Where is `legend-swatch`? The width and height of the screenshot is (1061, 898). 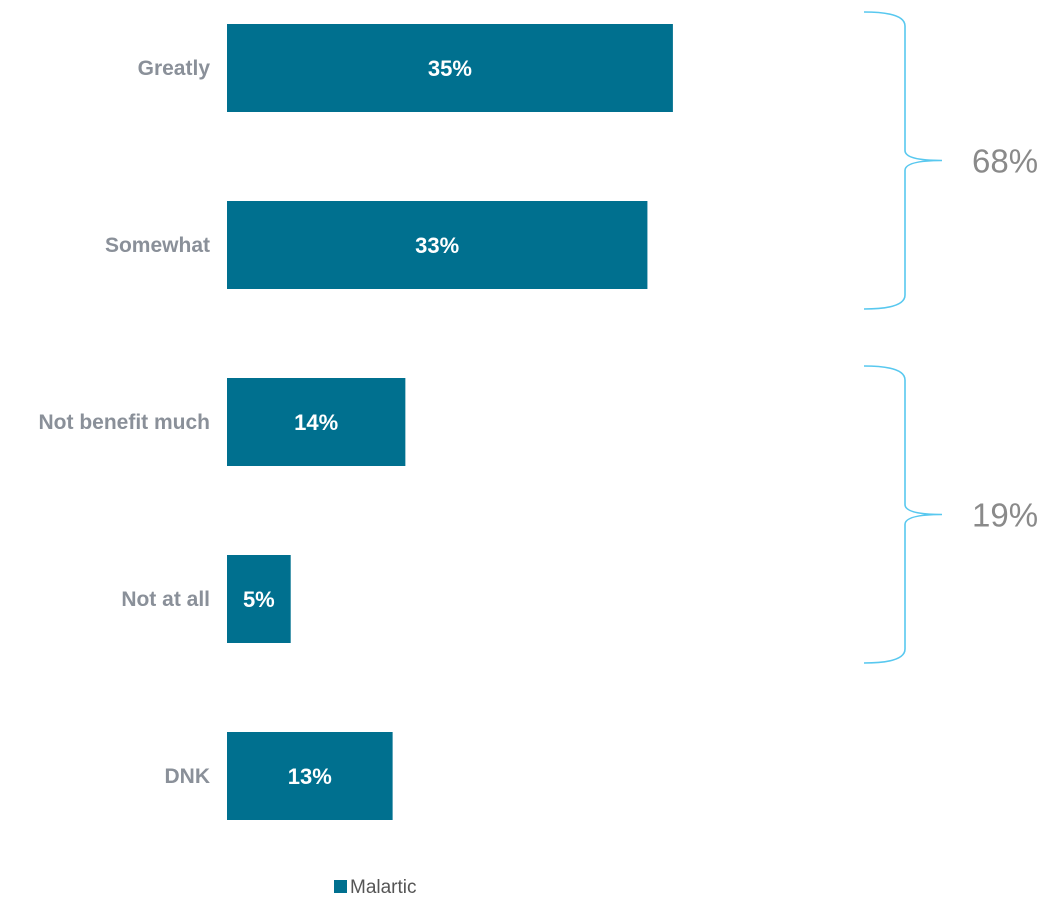 legend-swatch is located at coordinates (340, 886).